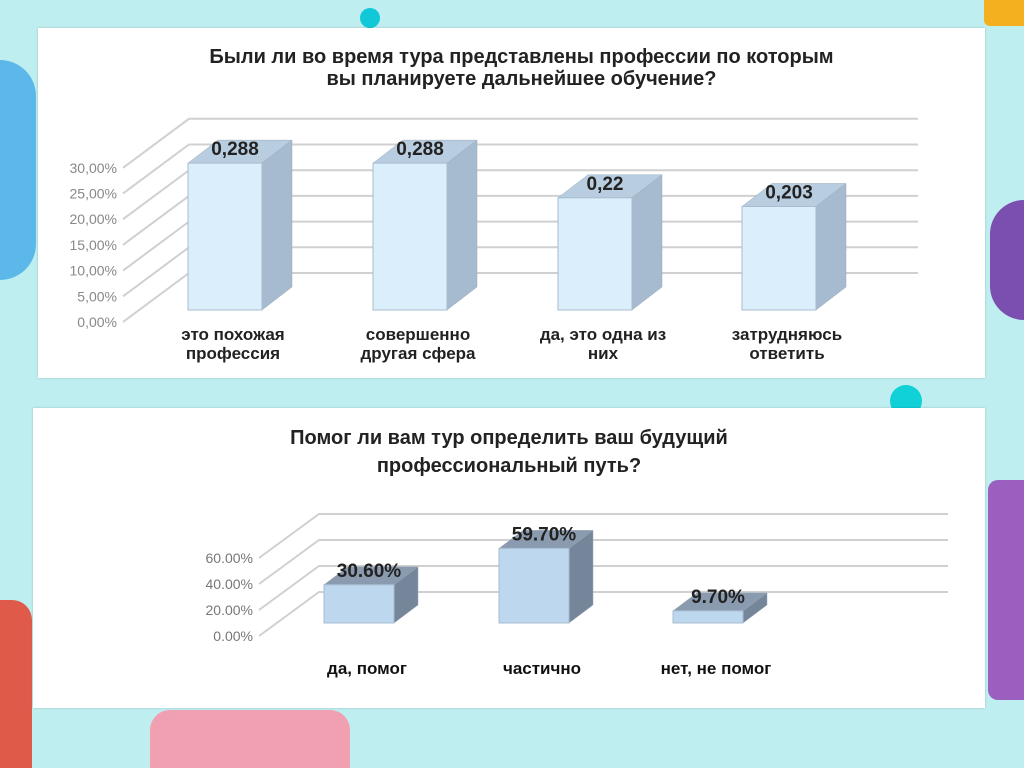 This screenshot has width=1024, height=768. I want to click on data-label: 59.70%, so click(544, 534).